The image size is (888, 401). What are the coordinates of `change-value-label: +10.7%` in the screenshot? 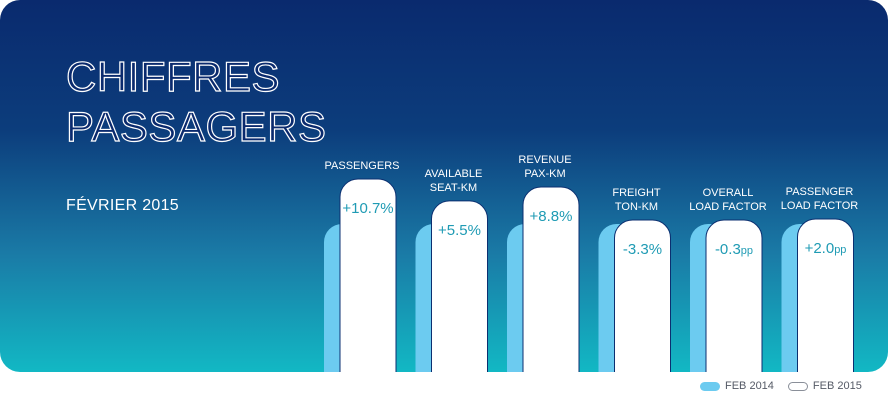 It's located at (367, 208).